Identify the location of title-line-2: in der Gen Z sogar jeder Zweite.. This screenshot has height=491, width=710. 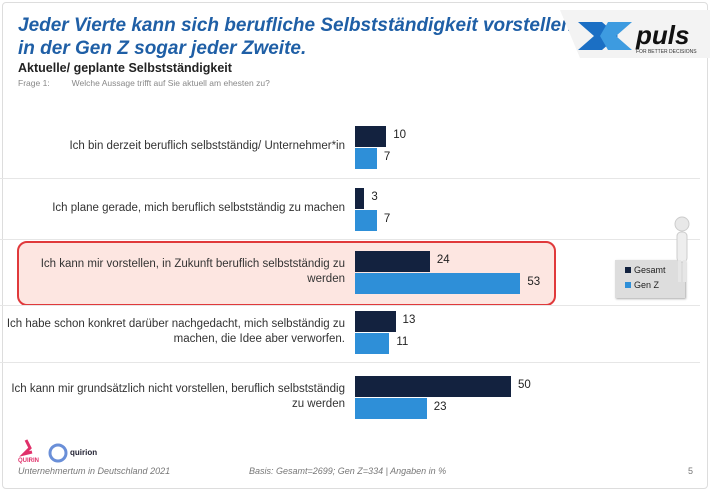
(162, 48).